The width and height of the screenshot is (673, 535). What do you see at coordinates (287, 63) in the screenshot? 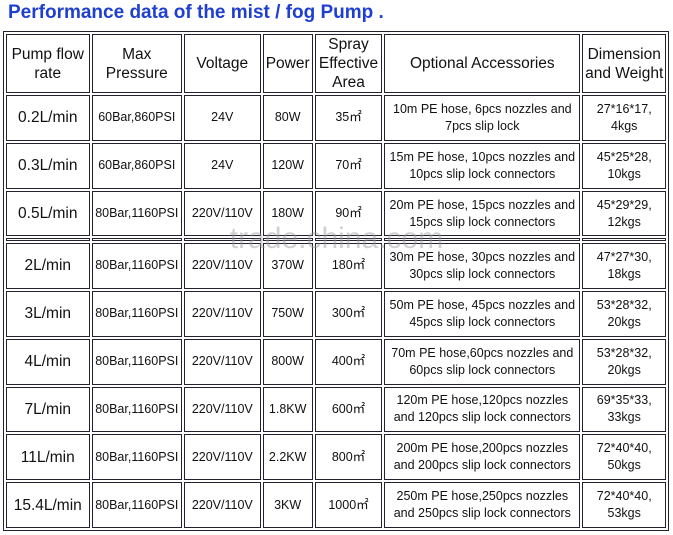
I see `column-header: Power` at bounding box center [287, 63].